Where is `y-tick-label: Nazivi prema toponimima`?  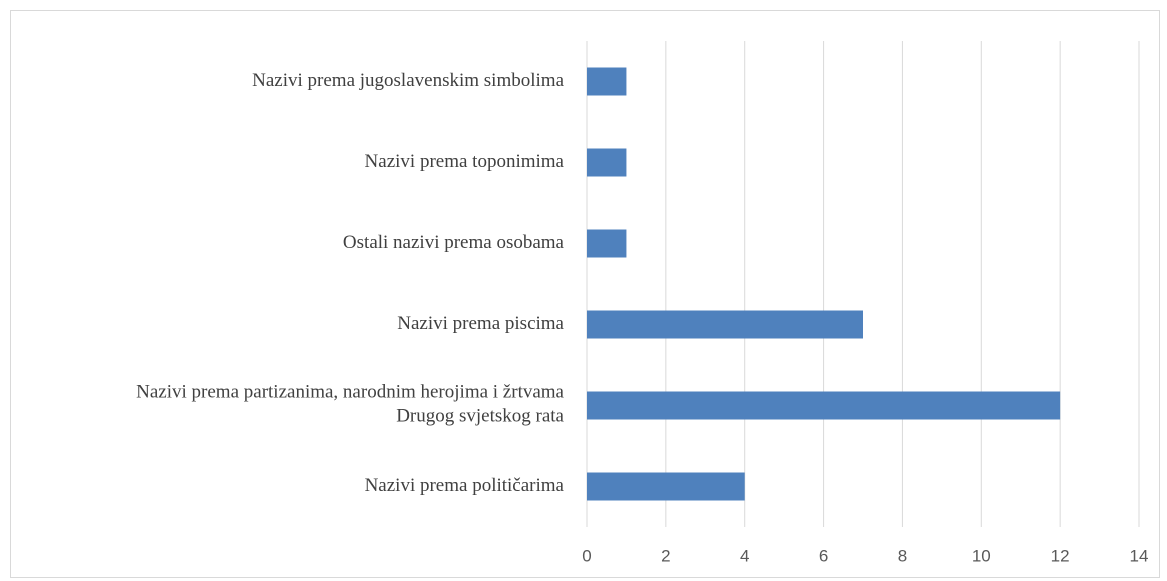 y-tick-label: Nazivi prema toponimima is located at coordinates (465, 161).